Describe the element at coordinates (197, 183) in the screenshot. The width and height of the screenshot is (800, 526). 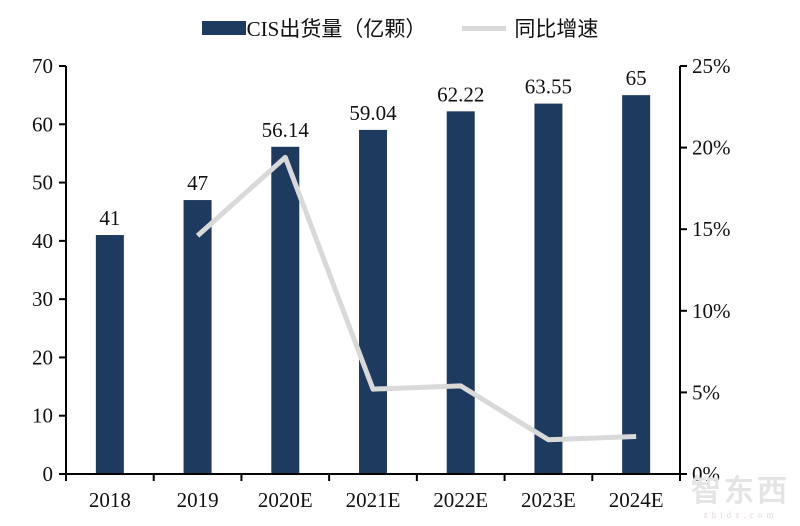
I see `bar-value-label: 47` at that location.